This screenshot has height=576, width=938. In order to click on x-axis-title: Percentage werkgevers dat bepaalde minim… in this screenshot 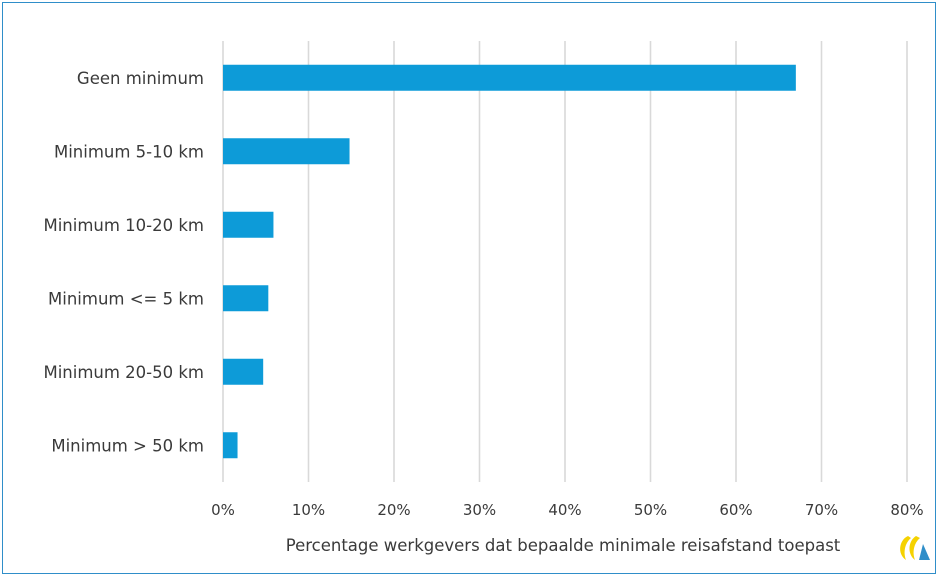, I will do `click(563, 545)`.